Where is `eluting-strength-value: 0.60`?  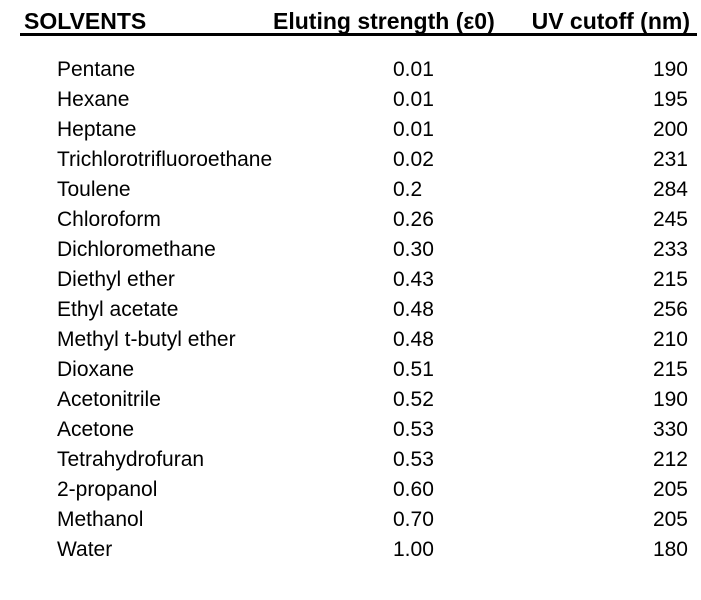 eluting-strength-value: 0.60 is located at coordinates (413, 489).